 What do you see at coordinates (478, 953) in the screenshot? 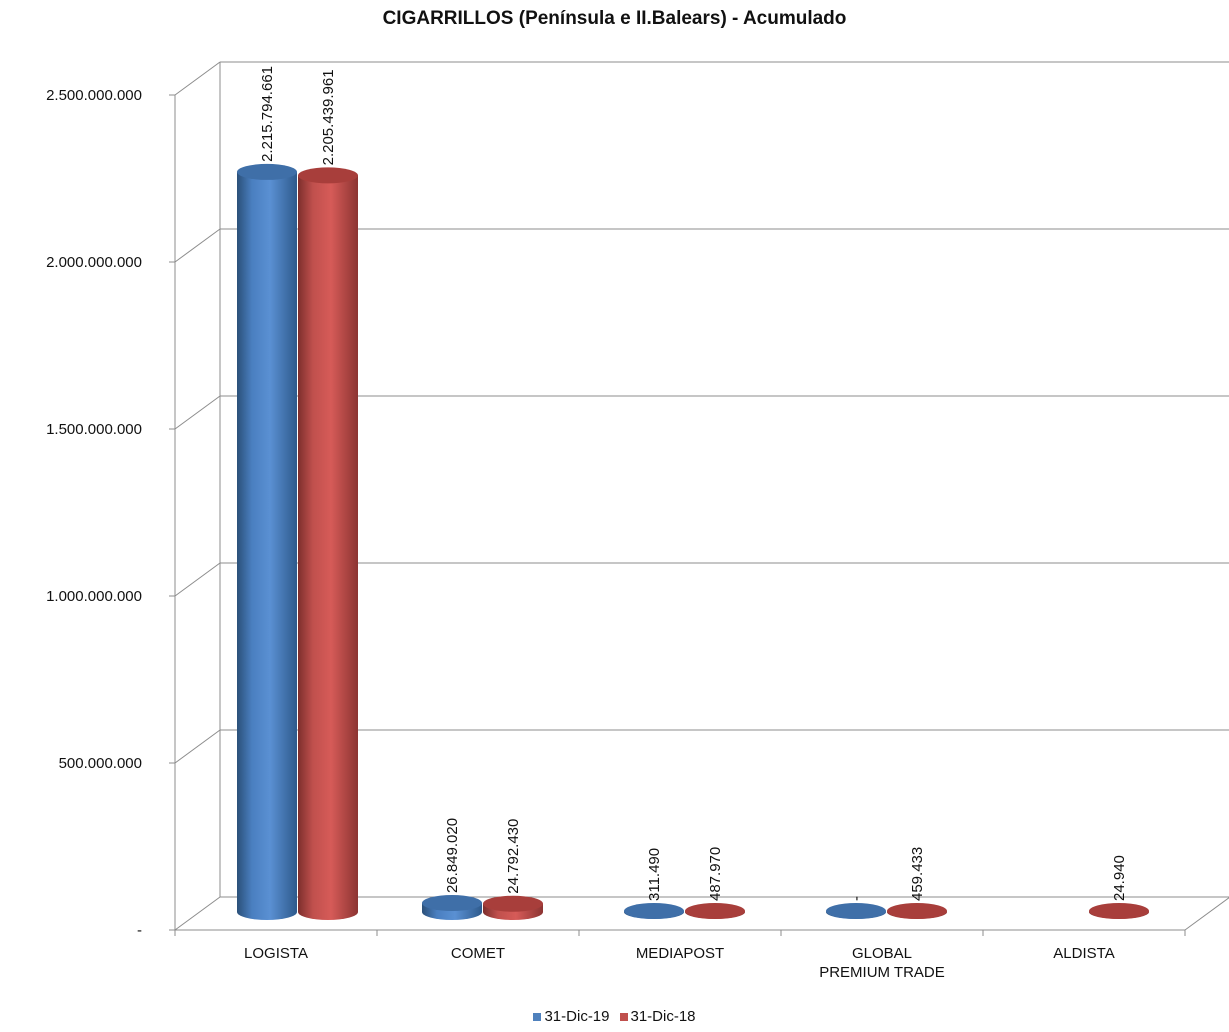
I see `x-tick-label: COMET` at bounding box center [478, 953].